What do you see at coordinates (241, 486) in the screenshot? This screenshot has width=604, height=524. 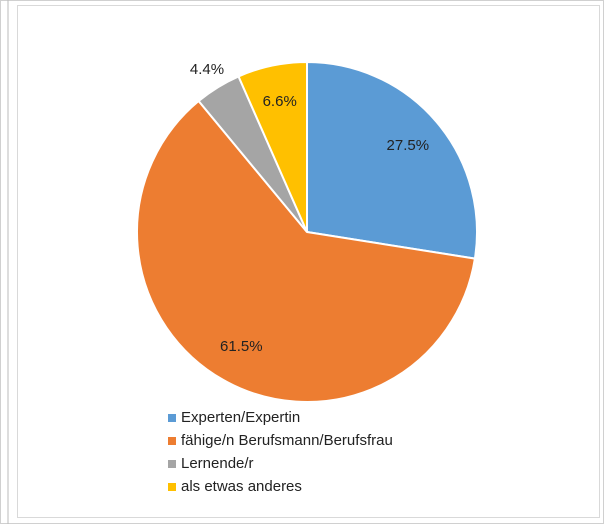 I see `legend-label: als etwas anderes` at bounding box center [241, 486].